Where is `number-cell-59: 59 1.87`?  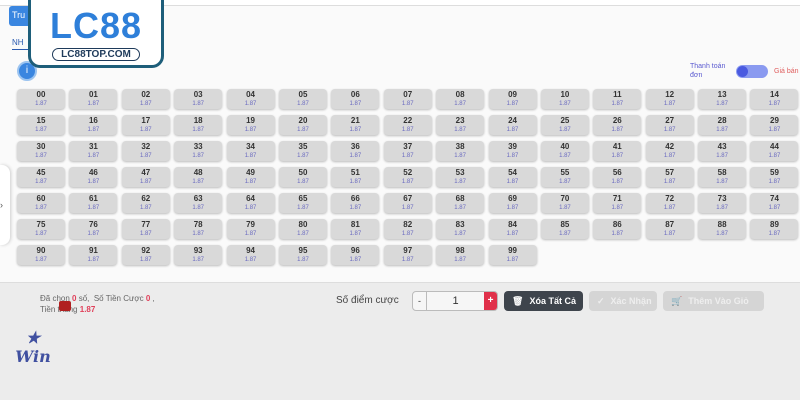 number-cell-59: 59 1.87 is located at coordinates (774, 177).